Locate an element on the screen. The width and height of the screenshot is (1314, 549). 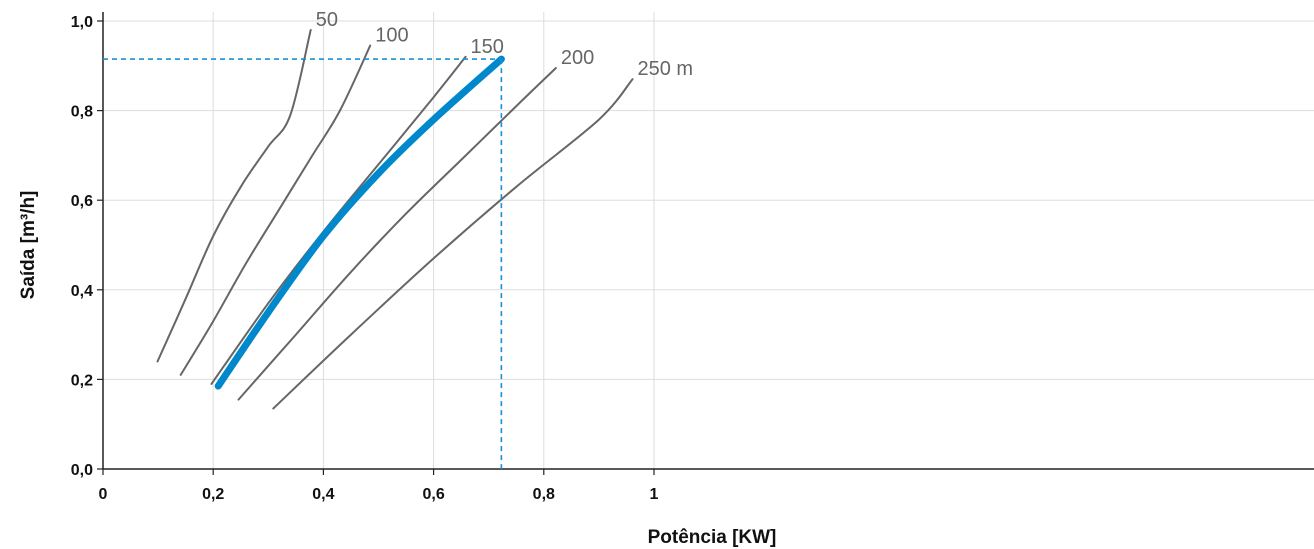
x-axis-title: Potência [KW] is located at coordinates (712, 537).